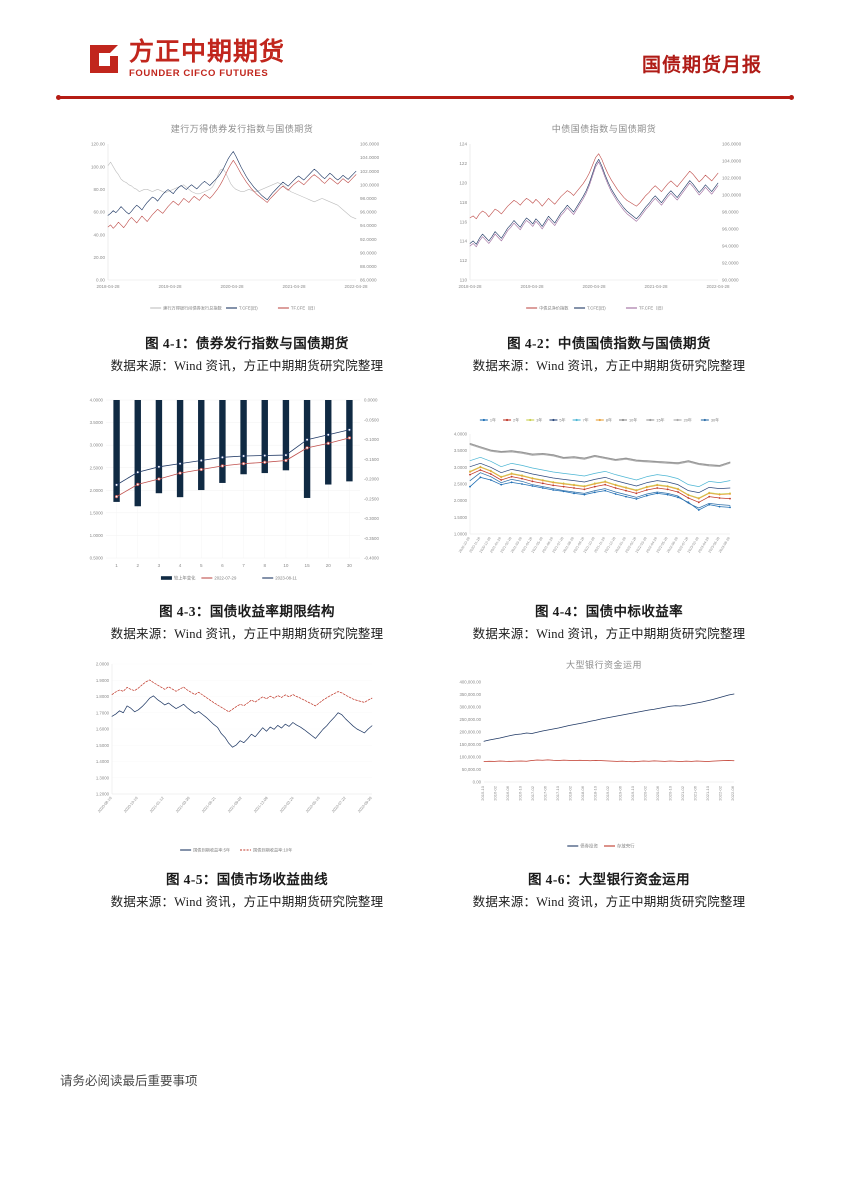 The image size is (850, 1202). Describe the element at coordinates (660, 419) in the screenshot. I see `svg-text: 15年` at that location.